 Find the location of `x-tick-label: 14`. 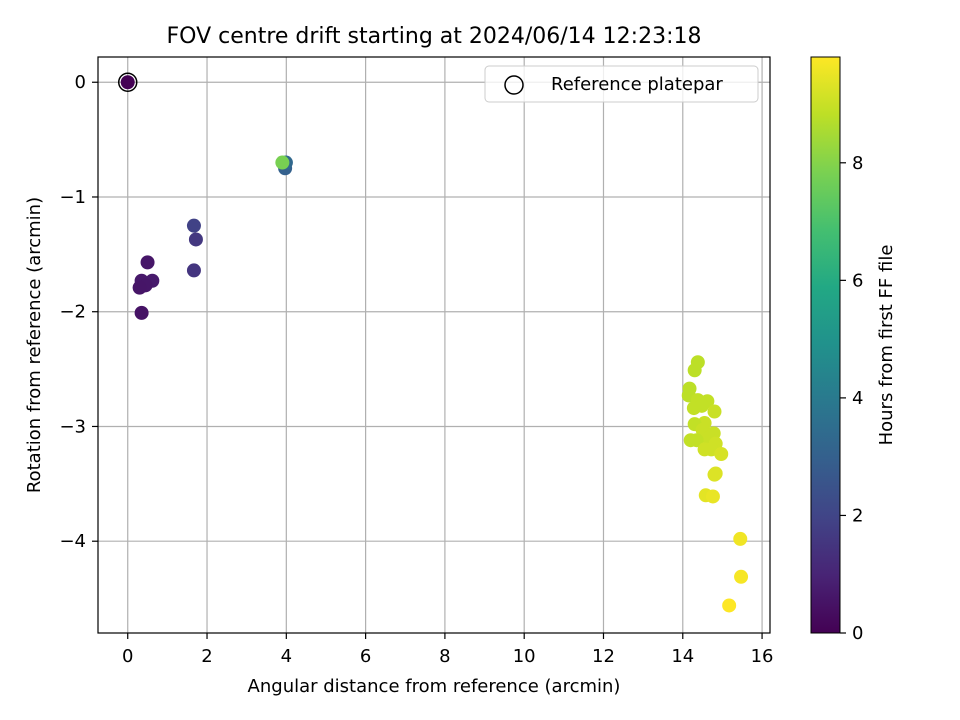

x-tick-label: 14 is located at coordinates (682, 656).